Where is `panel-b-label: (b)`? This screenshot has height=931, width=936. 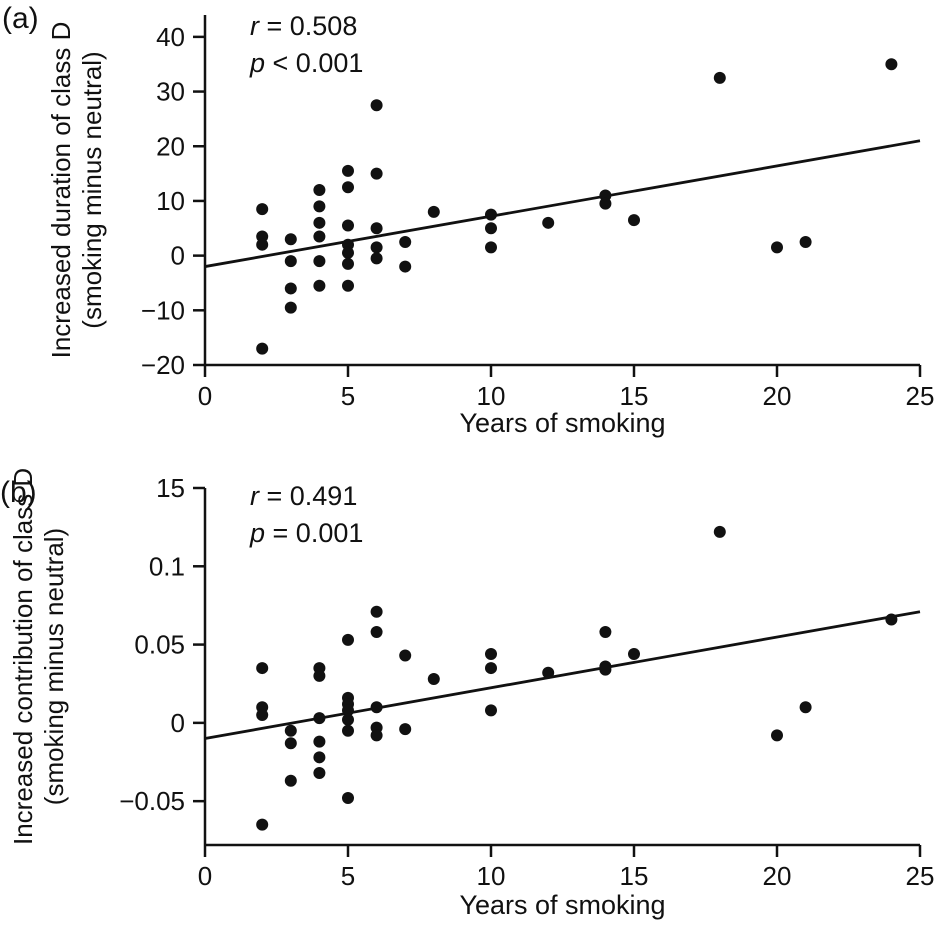
panel-b-label: (b) is located at coordinates (18, 492).